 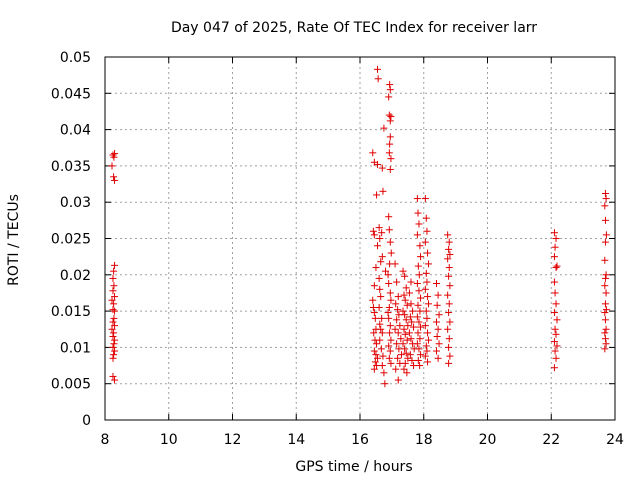 I want to click on y-tick-label: 0.01, so click(x=75, y=348).